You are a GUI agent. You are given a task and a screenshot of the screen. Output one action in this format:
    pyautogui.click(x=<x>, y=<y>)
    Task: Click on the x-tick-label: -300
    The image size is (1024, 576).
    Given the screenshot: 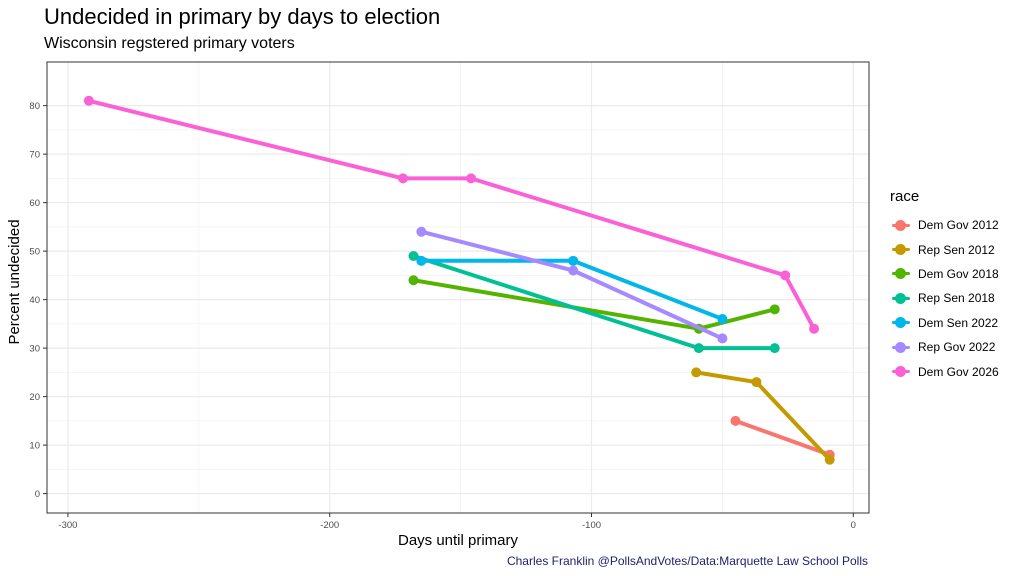 What is the action you would take?
    pyautogui.click(x=67, y=525)
    